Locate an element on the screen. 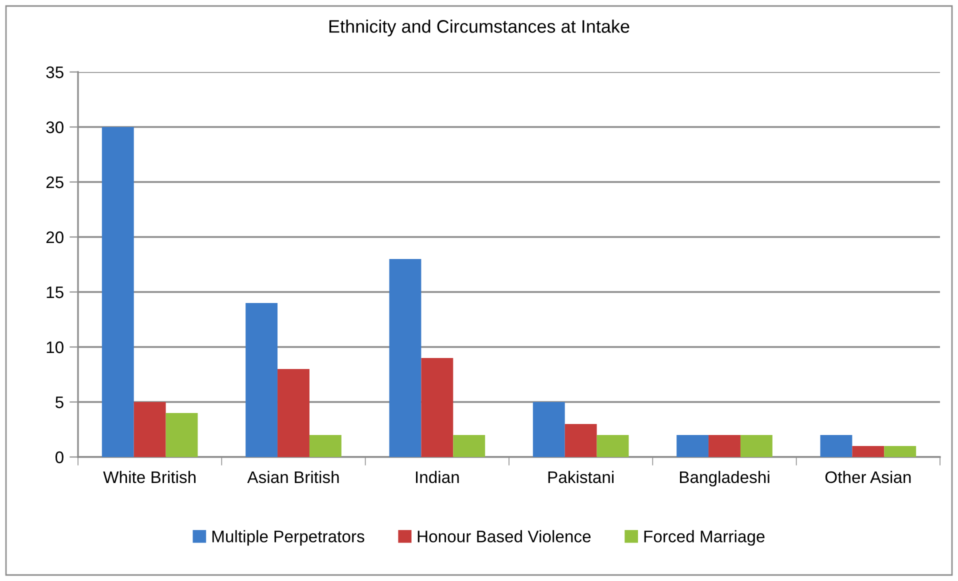 Image resolution: width=958 pixels, height=581 pixels. y-tick-label: 10 is located at coordinates (55, 347).